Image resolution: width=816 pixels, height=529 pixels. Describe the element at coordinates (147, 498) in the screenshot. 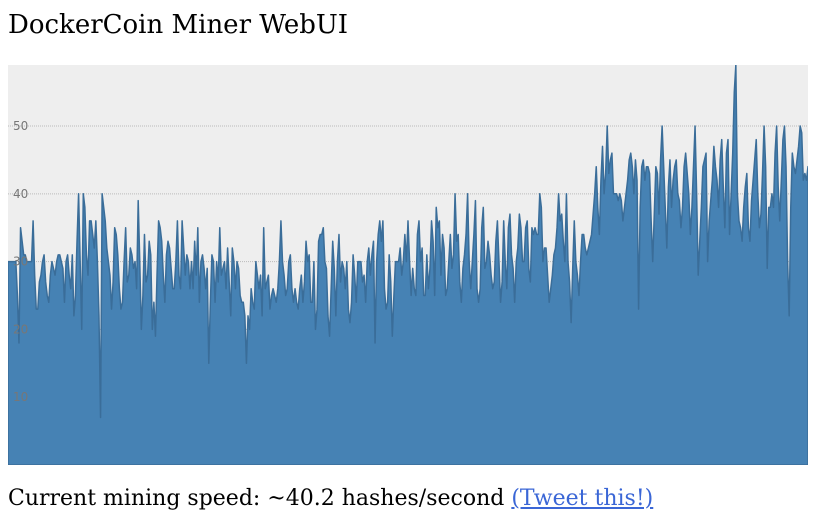

I see `speed-prefix: Current mining speed: ~` at that location.